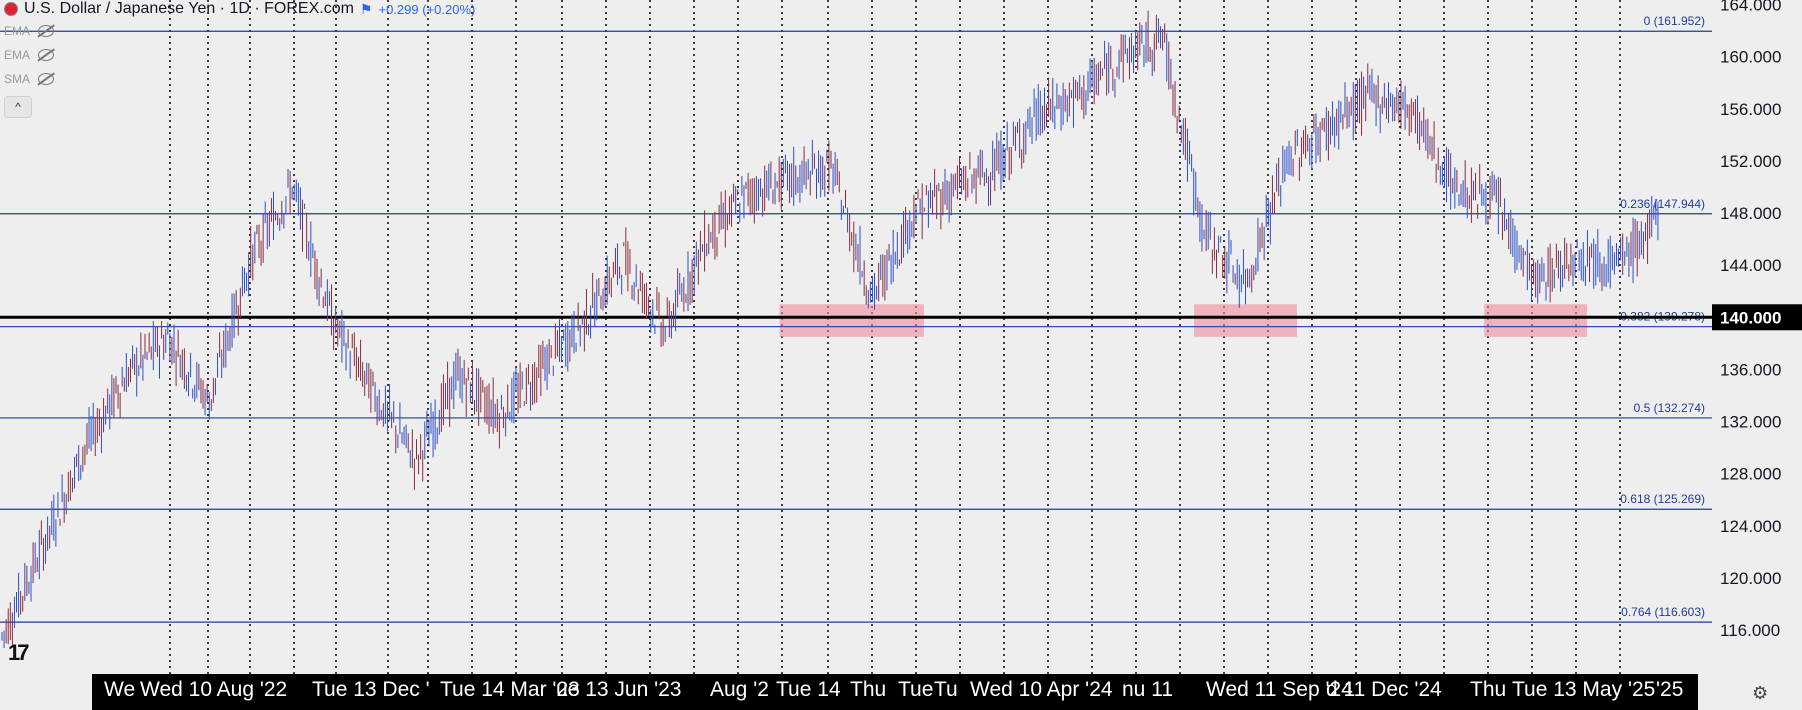 This screenshot has height=710, width=1802. What do you see at coordinates (1750, 317) in the screenshot?
I see `price-tick-label: 140.000` at bounding box center [1750, 317].